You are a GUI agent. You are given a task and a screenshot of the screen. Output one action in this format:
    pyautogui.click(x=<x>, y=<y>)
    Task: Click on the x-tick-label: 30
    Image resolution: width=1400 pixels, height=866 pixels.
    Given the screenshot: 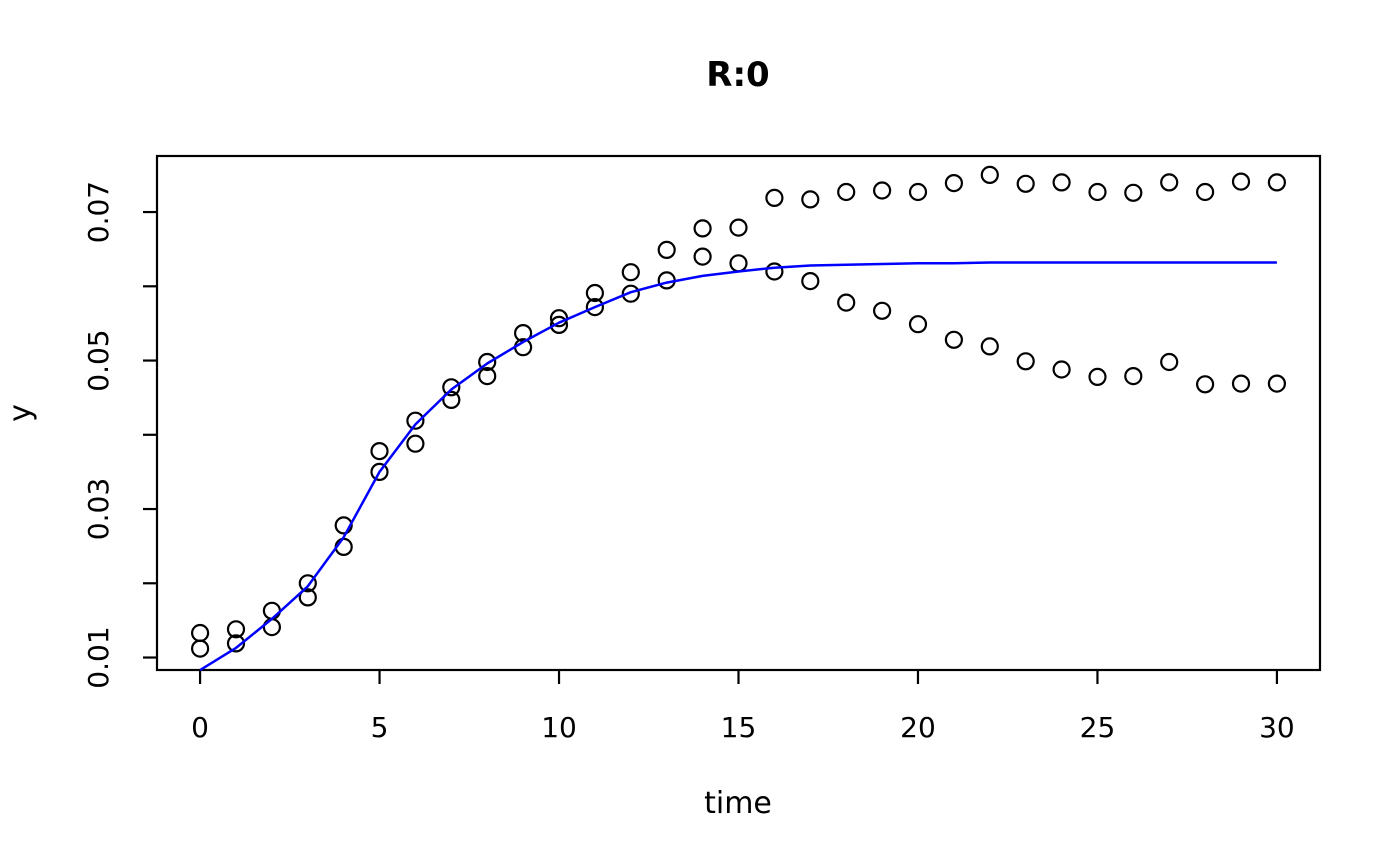 What is the action you would take?
    pyautogui.click(x=1277, y=727)
    